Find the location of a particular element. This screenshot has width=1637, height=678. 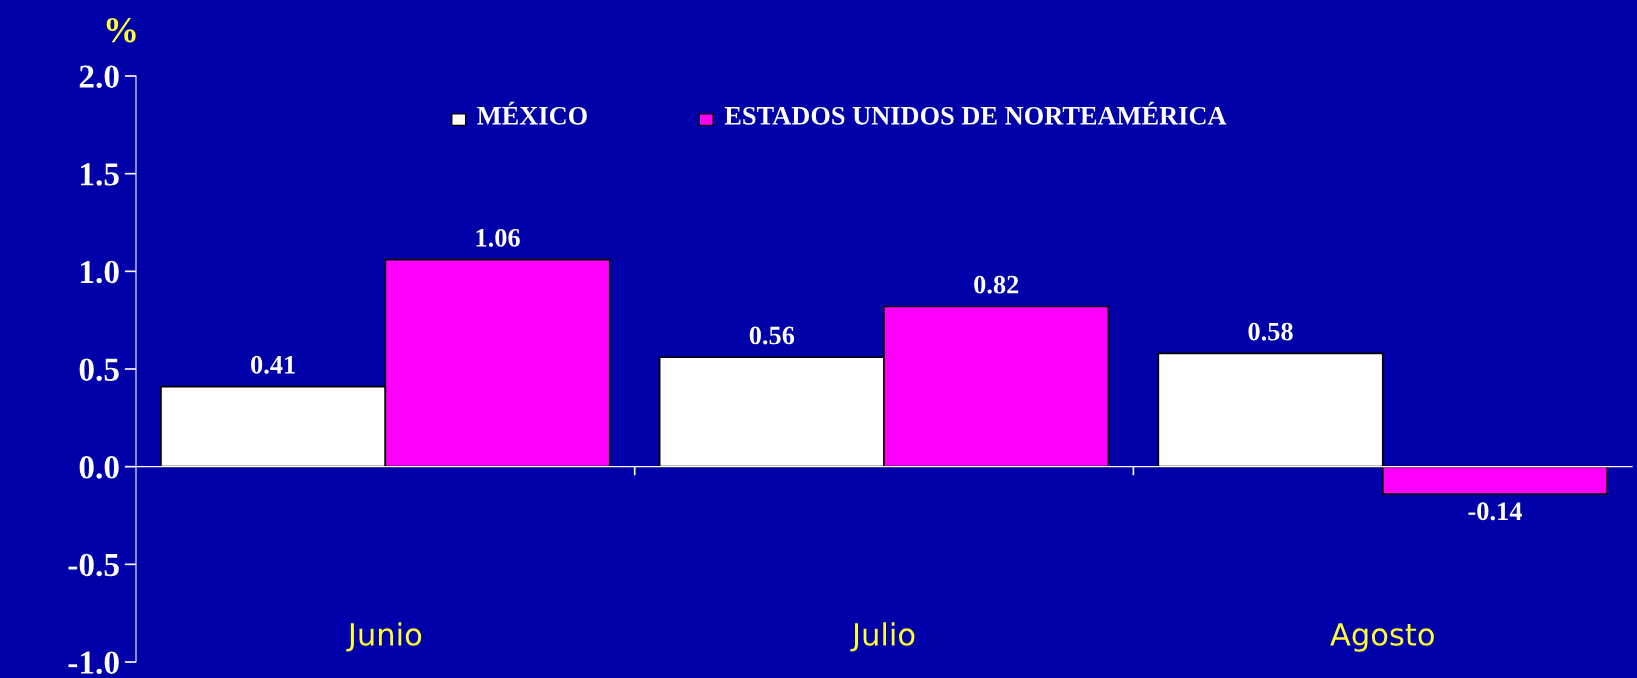

data-label: 0.41 is located at coordinates (273, 364).